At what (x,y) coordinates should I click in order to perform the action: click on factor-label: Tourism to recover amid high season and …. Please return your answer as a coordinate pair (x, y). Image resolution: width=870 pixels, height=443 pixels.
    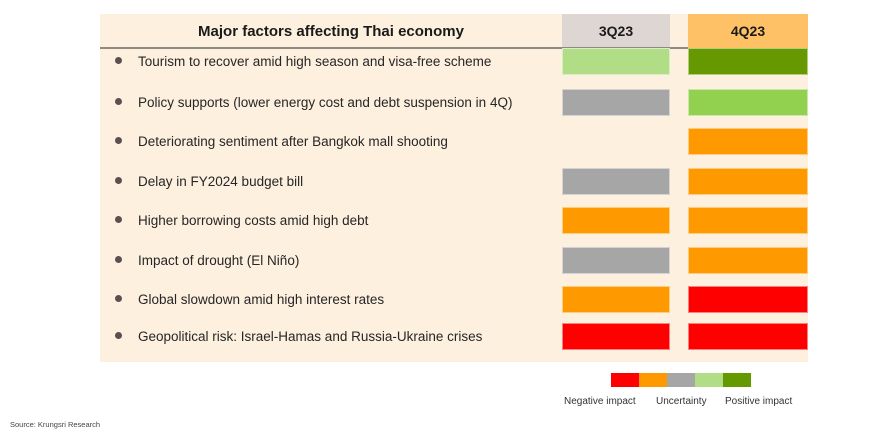
    Looking at the image, I should click on (315, 61).